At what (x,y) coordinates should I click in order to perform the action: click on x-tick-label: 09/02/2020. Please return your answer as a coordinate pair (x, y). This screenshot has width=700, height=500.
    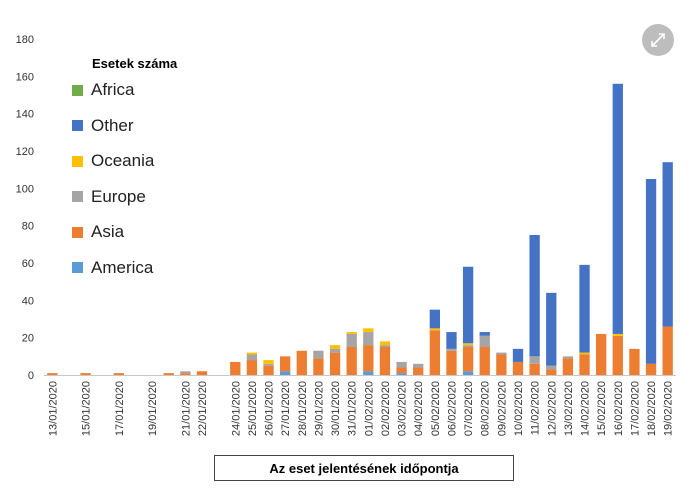
    Looking at the image, I should click on (502, 408).